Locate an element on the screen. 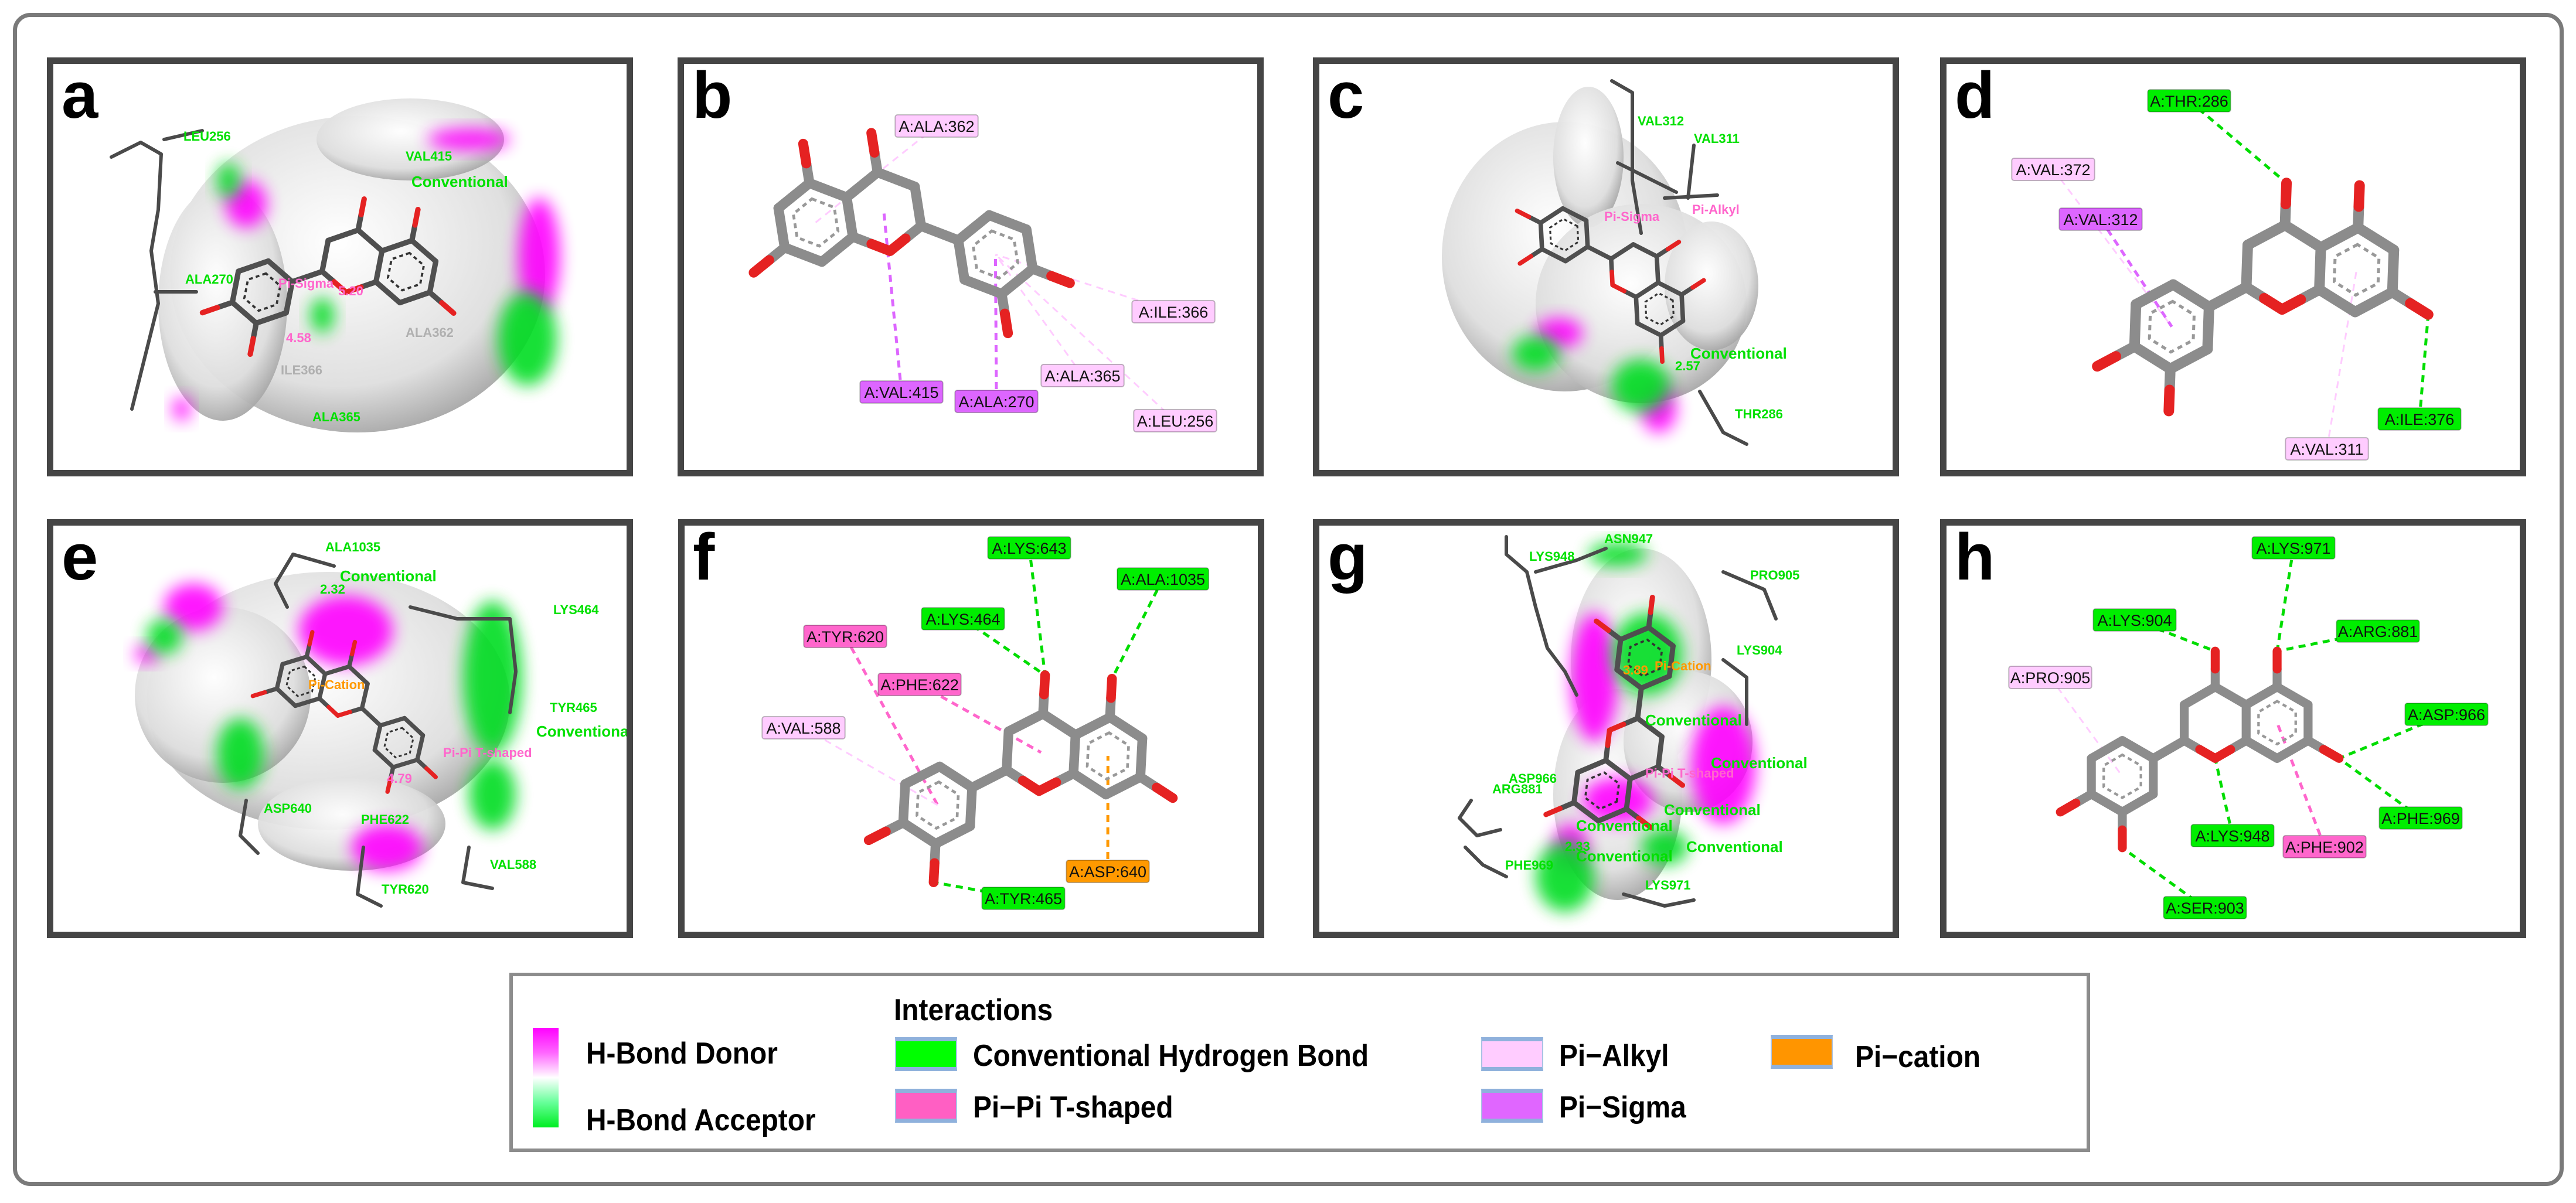 This screenshot has width=2576, height=1203. residue-label: A:TYR:465 is located at coordinates (1023, 898).